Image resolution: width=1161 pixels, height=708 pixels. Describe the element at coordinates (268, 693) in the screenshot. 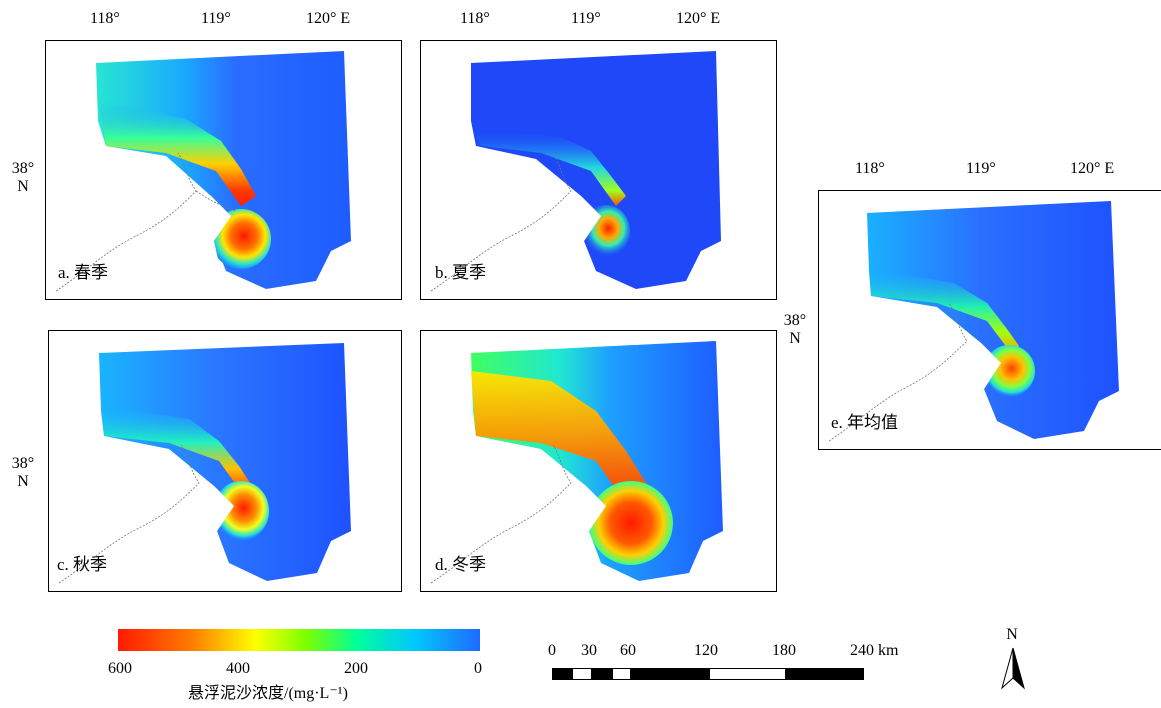

I see `legend-title: 悬浮泥沙浓度/(mg·L⁻¹)` at that location.